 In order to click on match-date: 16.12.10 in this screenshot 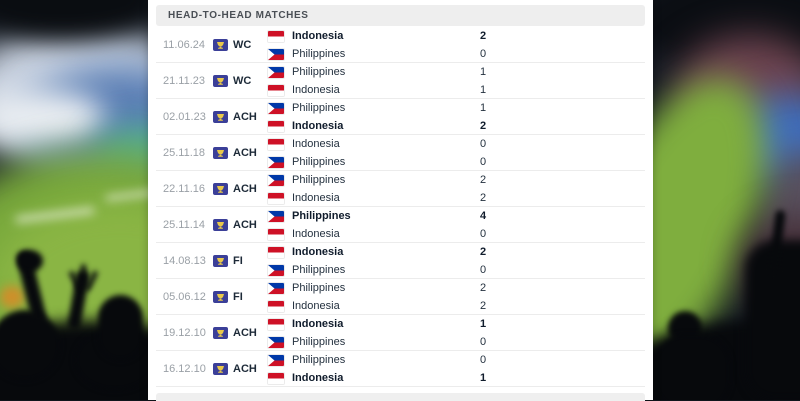, I will do `click(184, 369)`.